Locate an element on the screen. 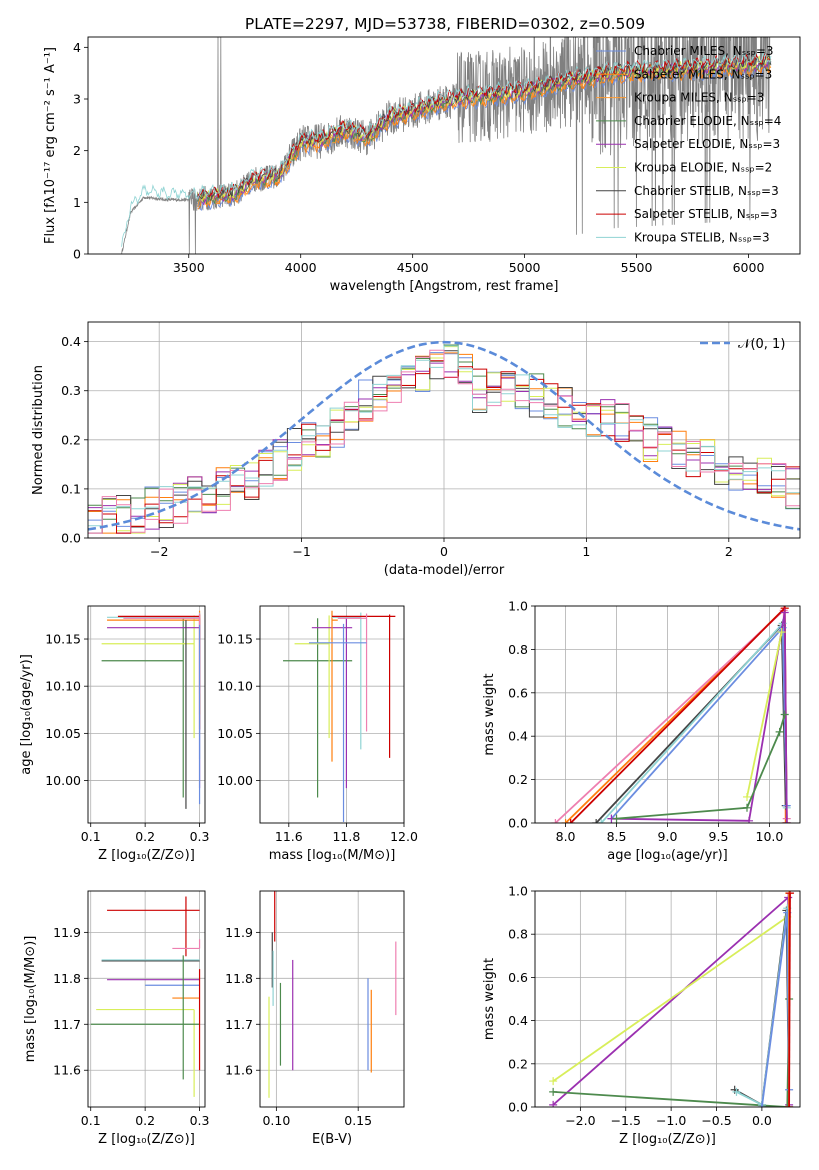  mw_vs_age-frame is located at coordinates (667, 714).